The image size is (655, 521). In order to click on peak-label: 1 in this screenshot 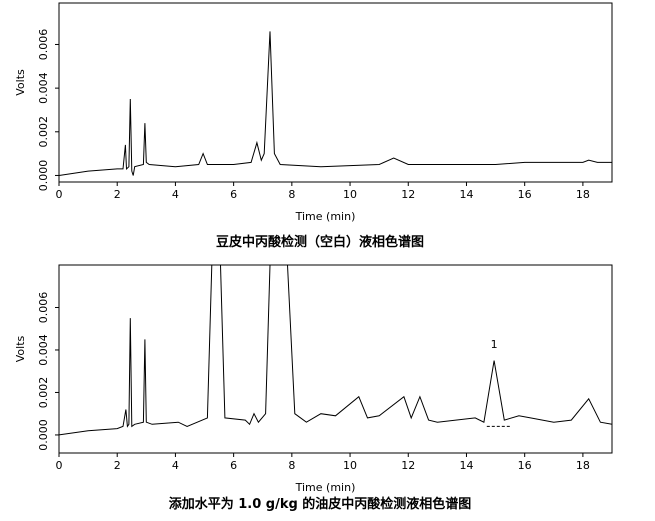, I will do `click(494, 344)`.